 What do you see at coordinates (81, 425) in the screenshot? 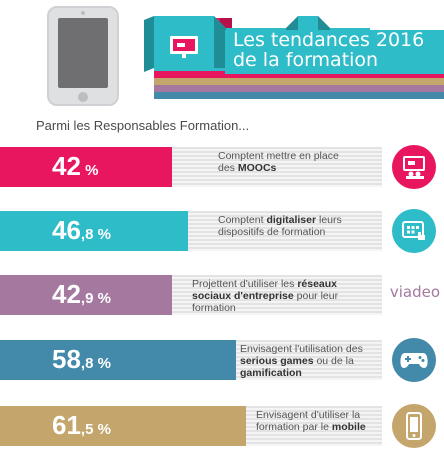
I see `stat-percent: 61,5 %` at bounding box center [81, 425].